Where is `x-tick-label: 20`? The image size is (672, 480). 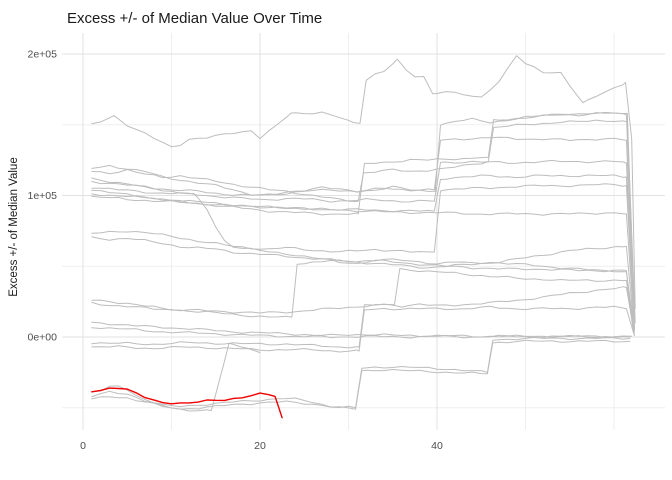
x-tick-label: 20 is located at coordinates (260, 446).